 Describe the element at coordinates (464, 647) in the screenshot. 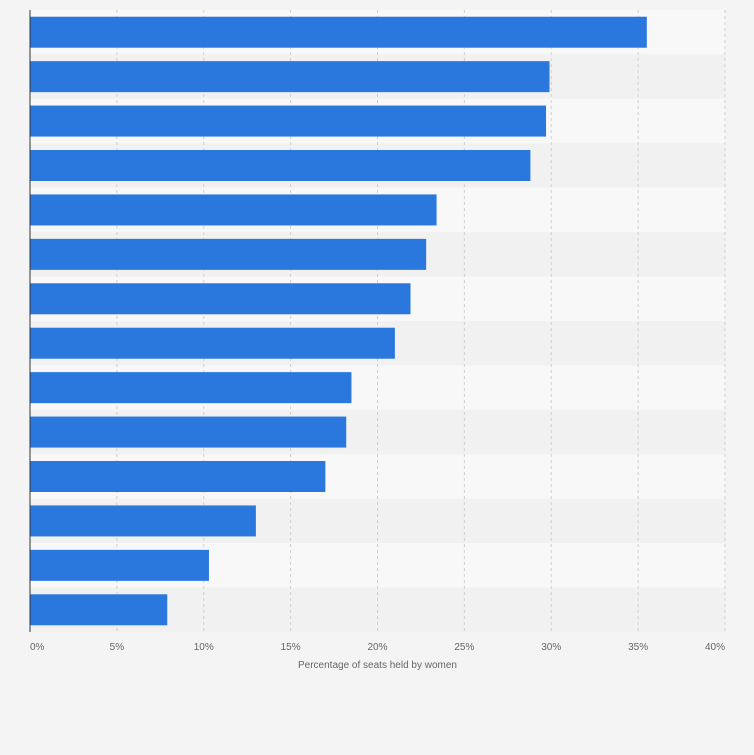

I see `x-tick-label: 25%` at that location.